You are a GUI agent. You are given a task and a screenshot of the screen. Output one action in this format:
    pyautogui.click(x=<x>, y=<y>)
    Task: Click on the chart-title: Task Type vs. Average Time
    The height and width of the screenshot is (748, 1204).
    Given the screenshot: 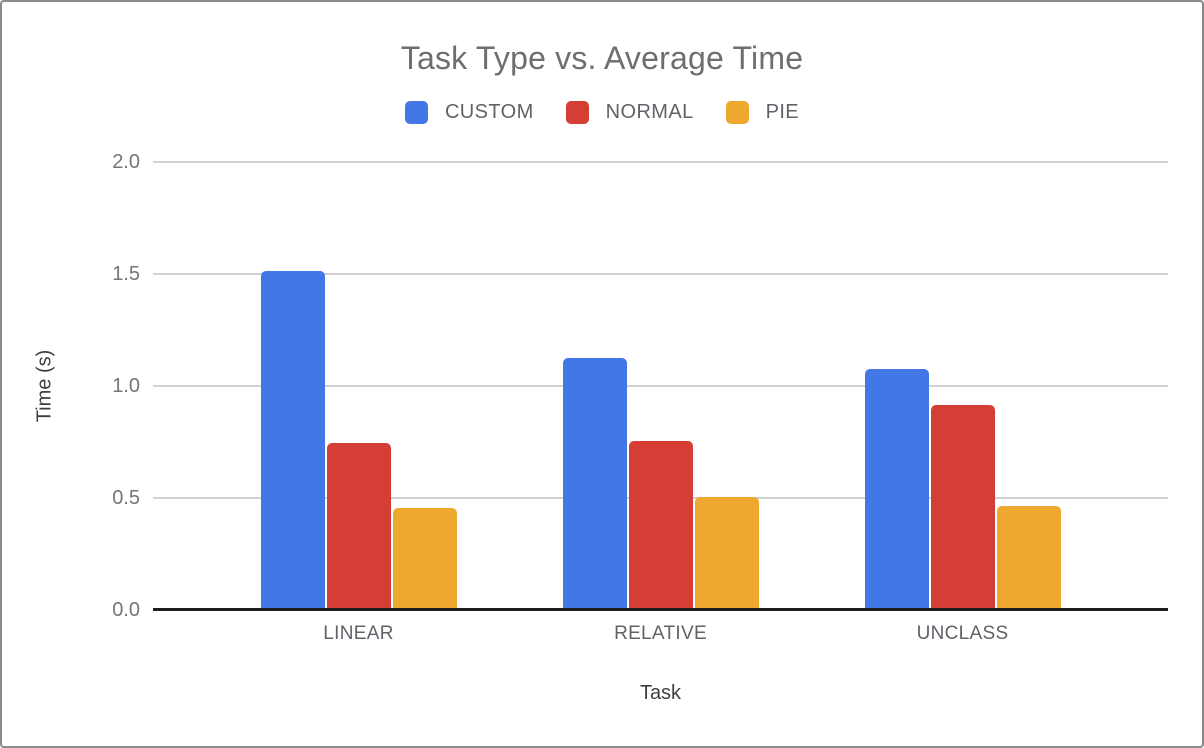 What is the action you would take?
    pyautogui.click(x=602, y=58)
    